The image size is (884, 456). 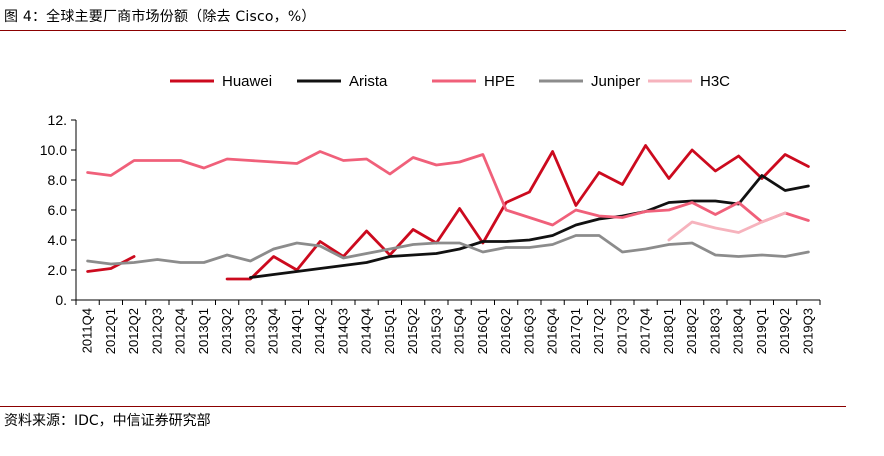 I want to click on series-line-juniper, so click(x=448, y=250).